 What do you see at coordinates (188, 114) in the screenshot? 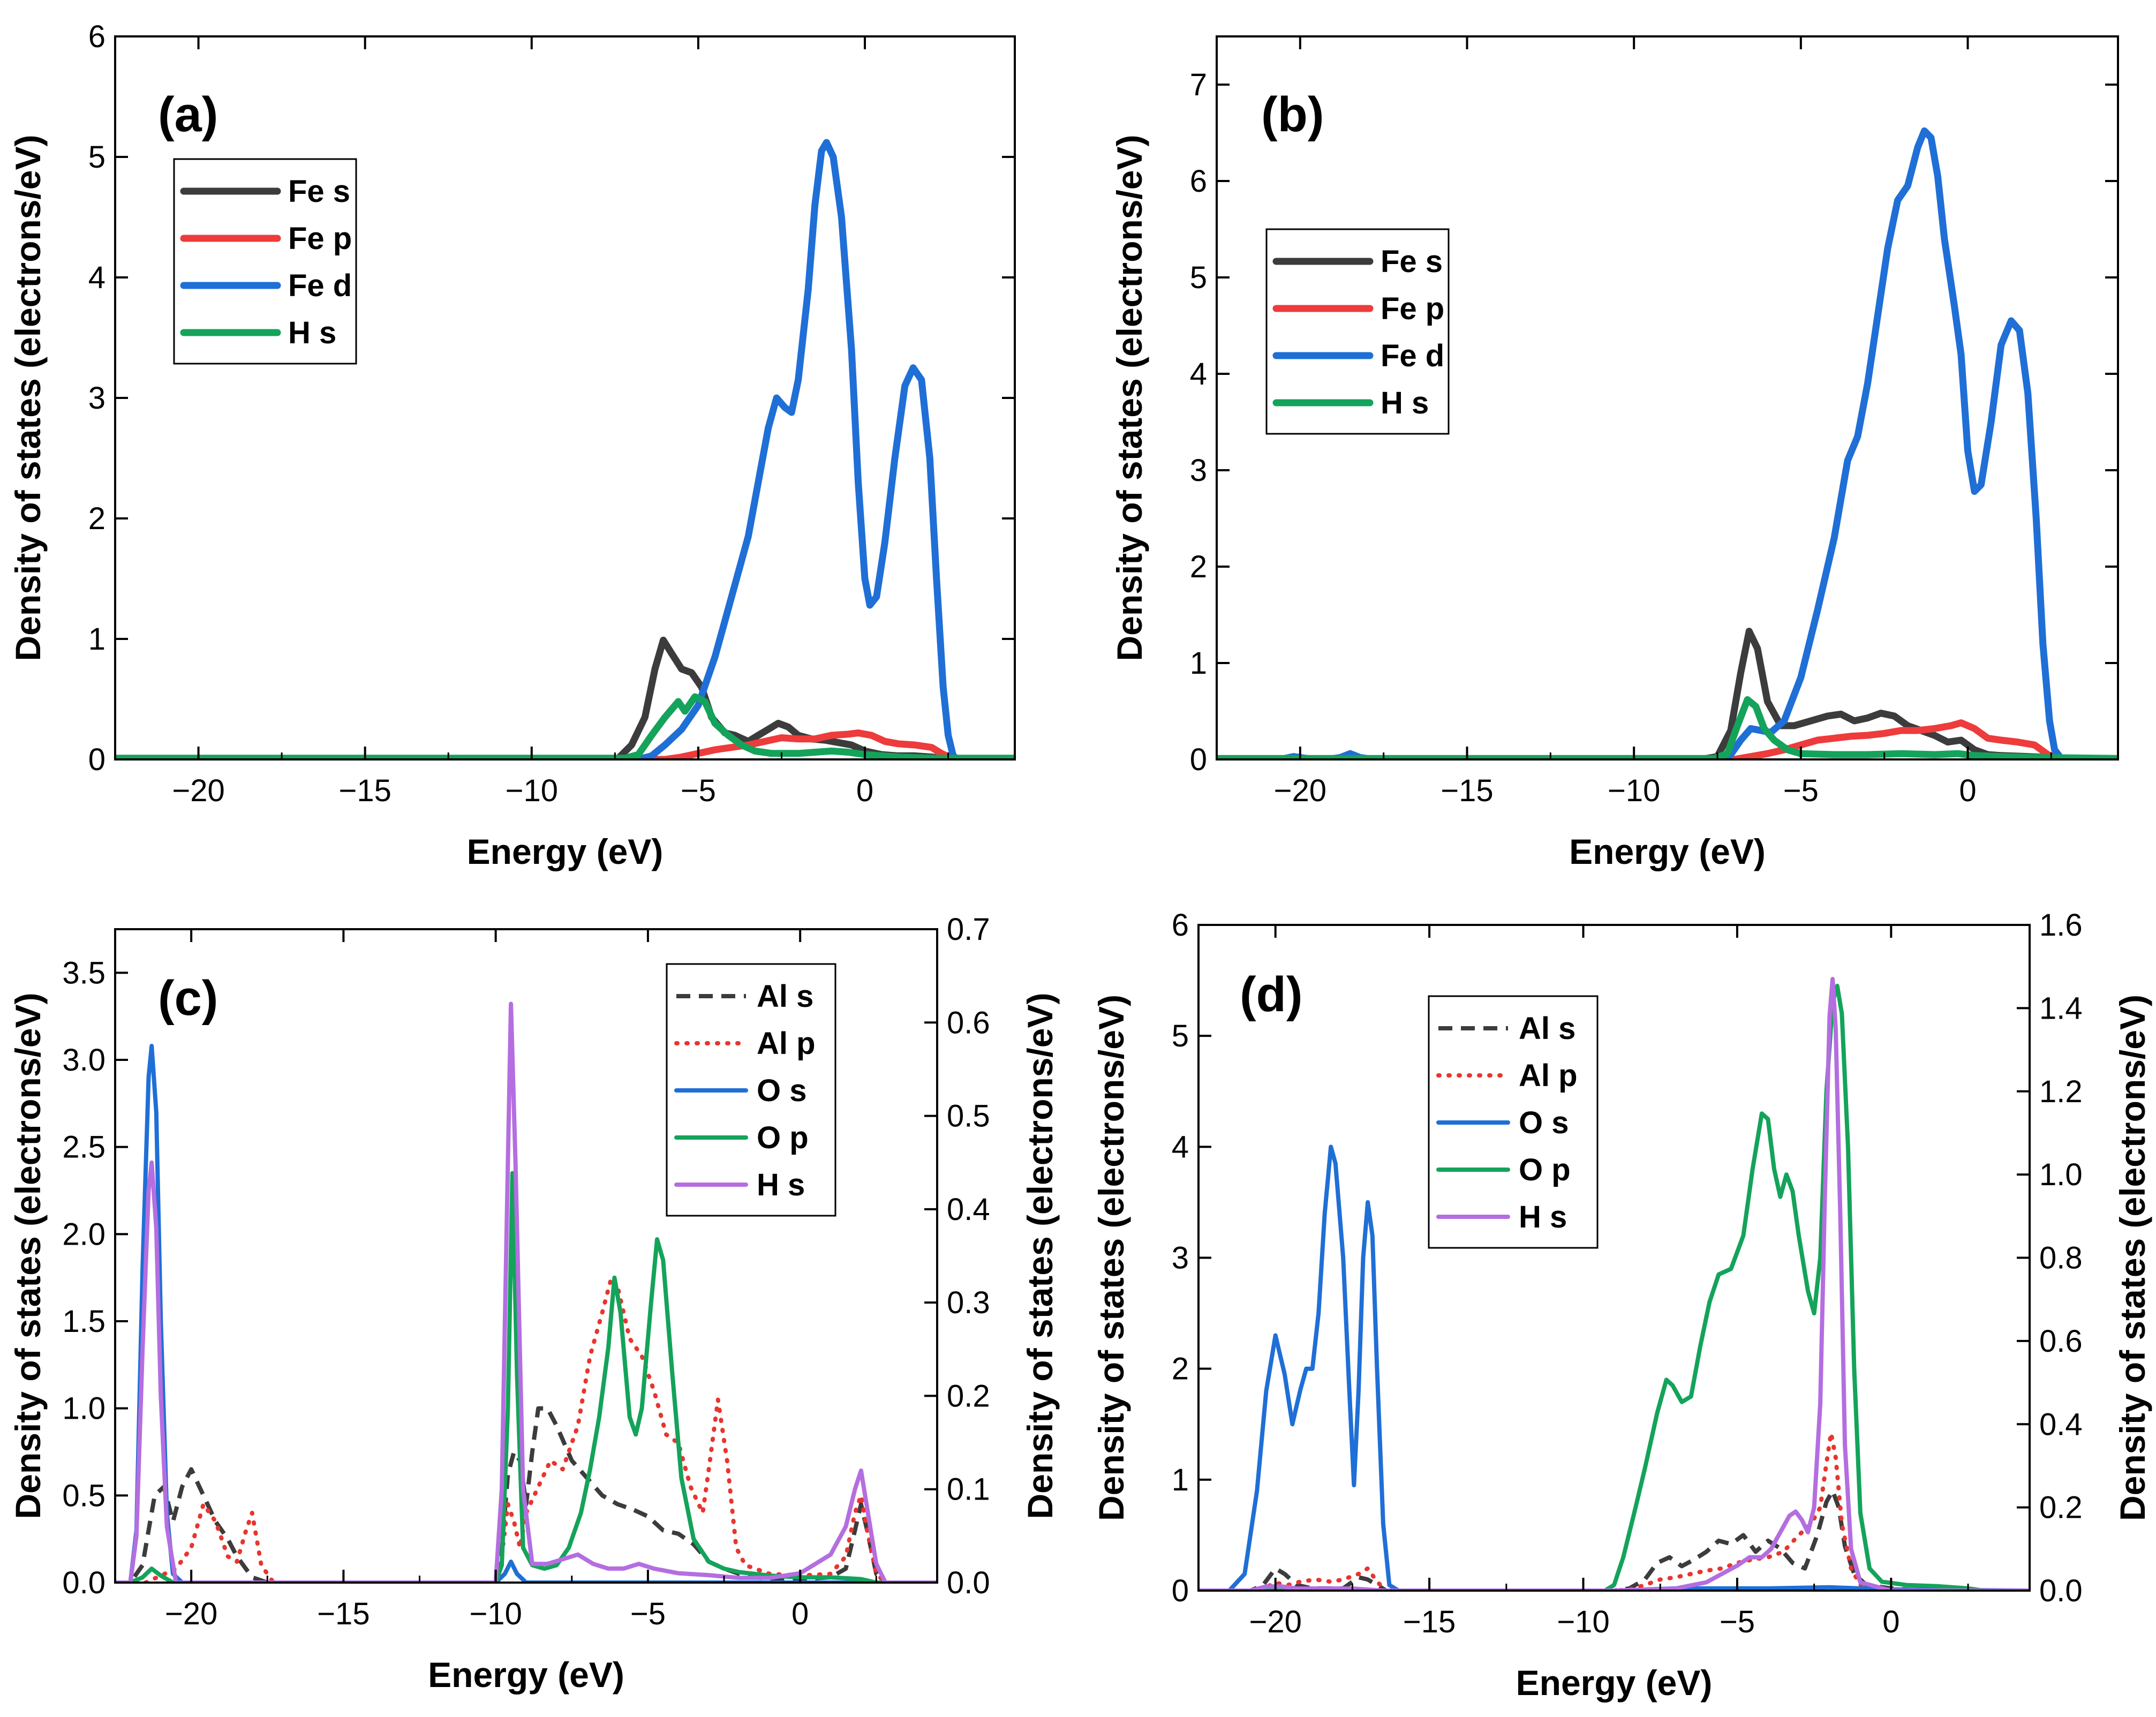
I see `panel-label: (a)` at bounding box center [188, 114].